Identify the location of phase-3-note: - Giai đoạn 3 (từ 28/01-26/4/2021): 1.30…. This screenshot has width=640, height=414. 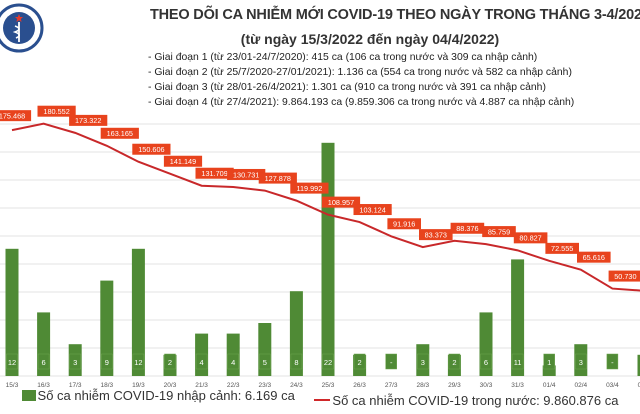
(347, 87).